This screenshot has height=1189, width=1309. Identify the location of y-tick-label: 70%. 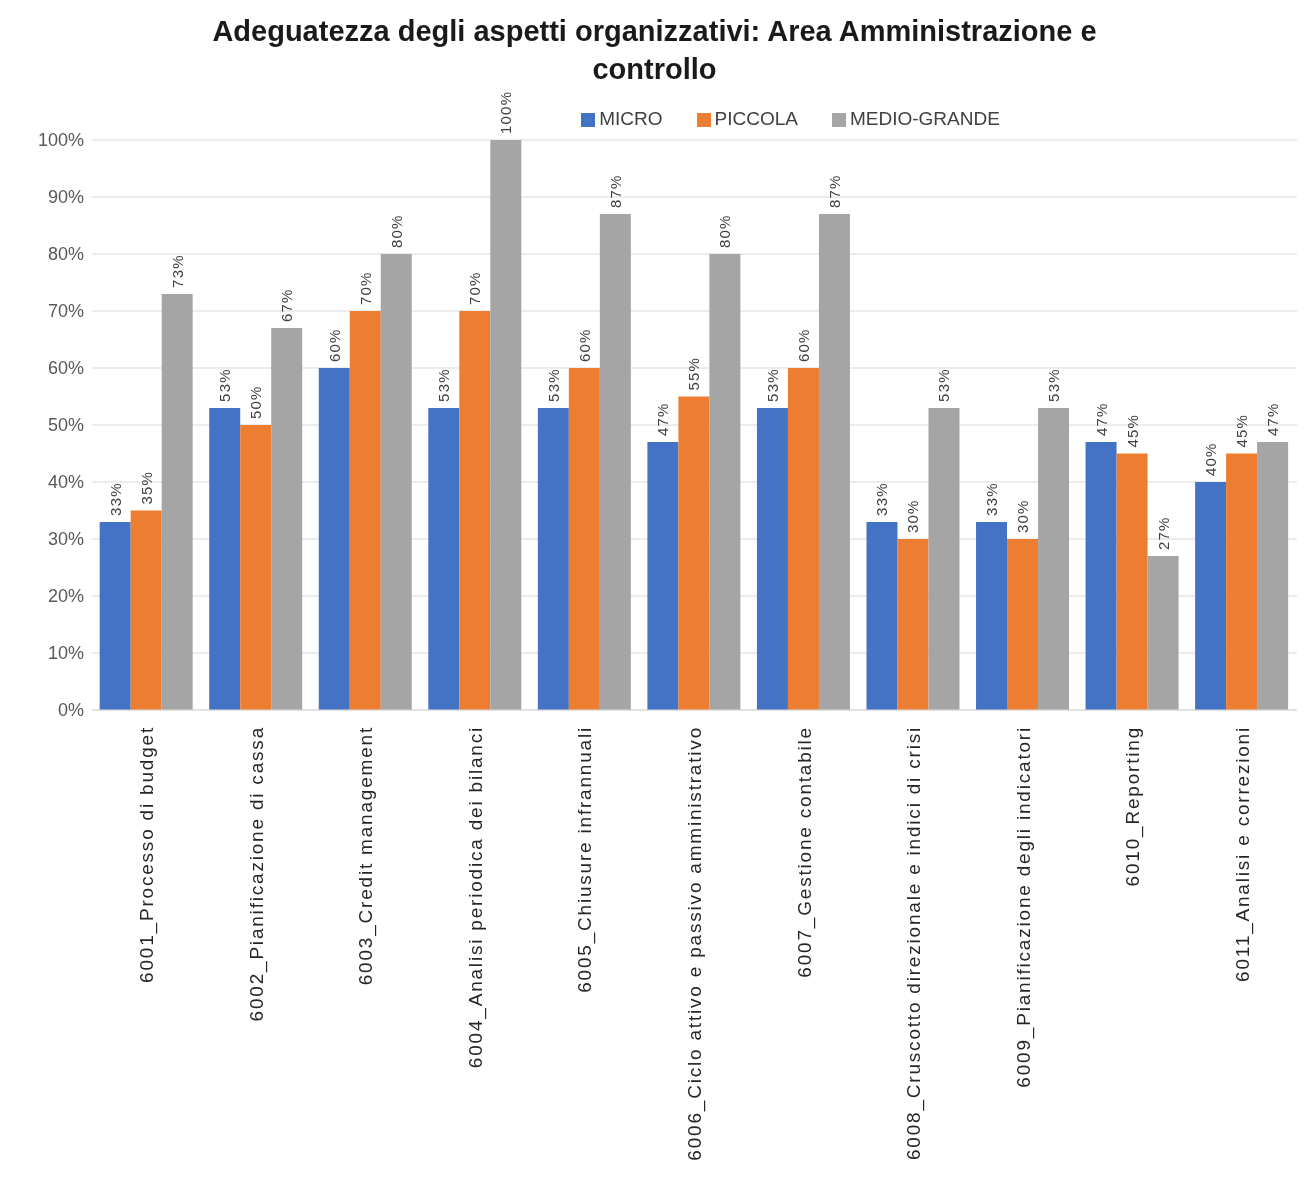
(65, 311).